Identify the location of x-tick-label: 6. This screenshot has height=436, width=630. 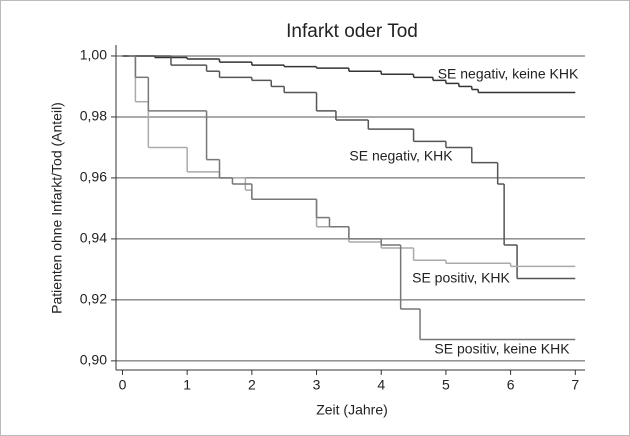
(511, 385).